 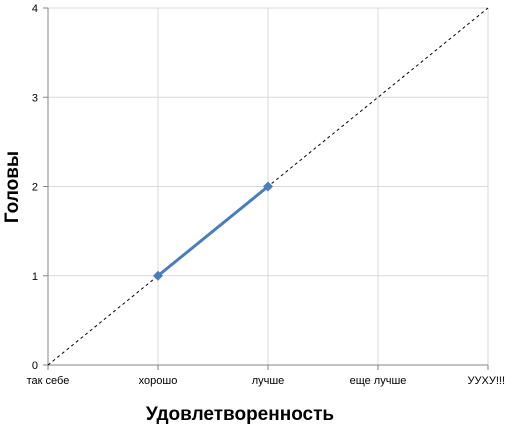 I want to click on x-tick-label: лучше, so click(x=268, y=381).